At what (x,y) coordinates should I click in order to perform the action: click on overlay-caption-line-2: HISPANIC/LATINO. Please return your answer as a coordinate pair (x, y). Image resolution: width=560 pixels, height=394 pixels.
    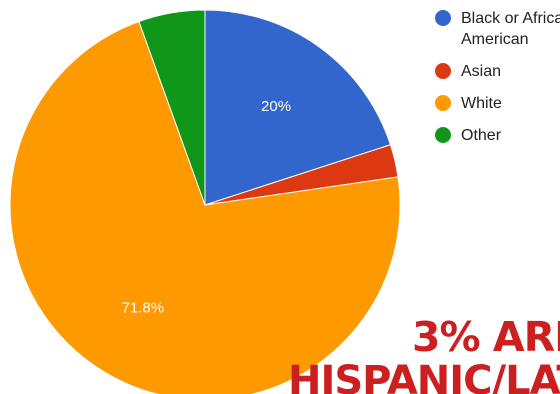
    Looking at the image, I should click on (424, 376).